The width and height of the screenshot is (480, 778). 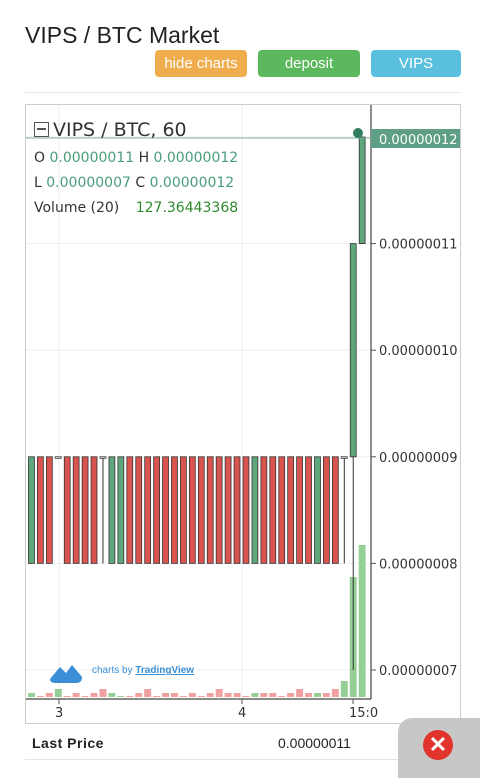 What do you see at coordinates (418, 564) in the screenshot?
I see `y-tick-label: 0.00000008` at bounding box center [418, 564].